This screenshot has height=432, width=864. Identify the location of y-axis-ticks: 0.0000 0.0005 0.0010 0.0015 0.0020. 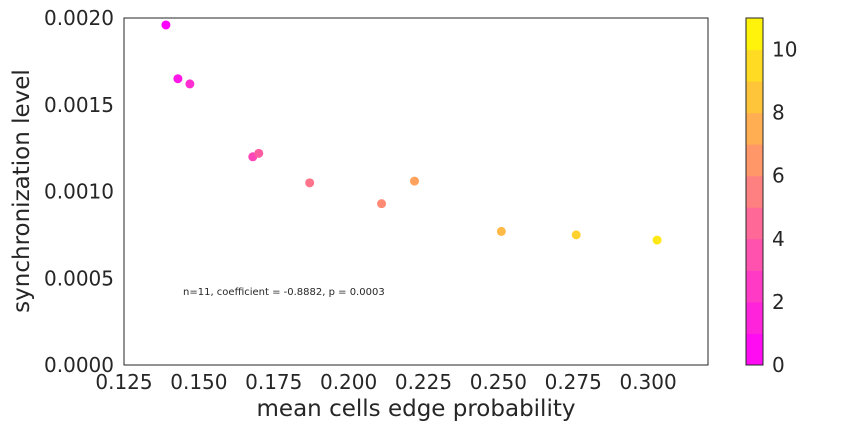
(79, 191).